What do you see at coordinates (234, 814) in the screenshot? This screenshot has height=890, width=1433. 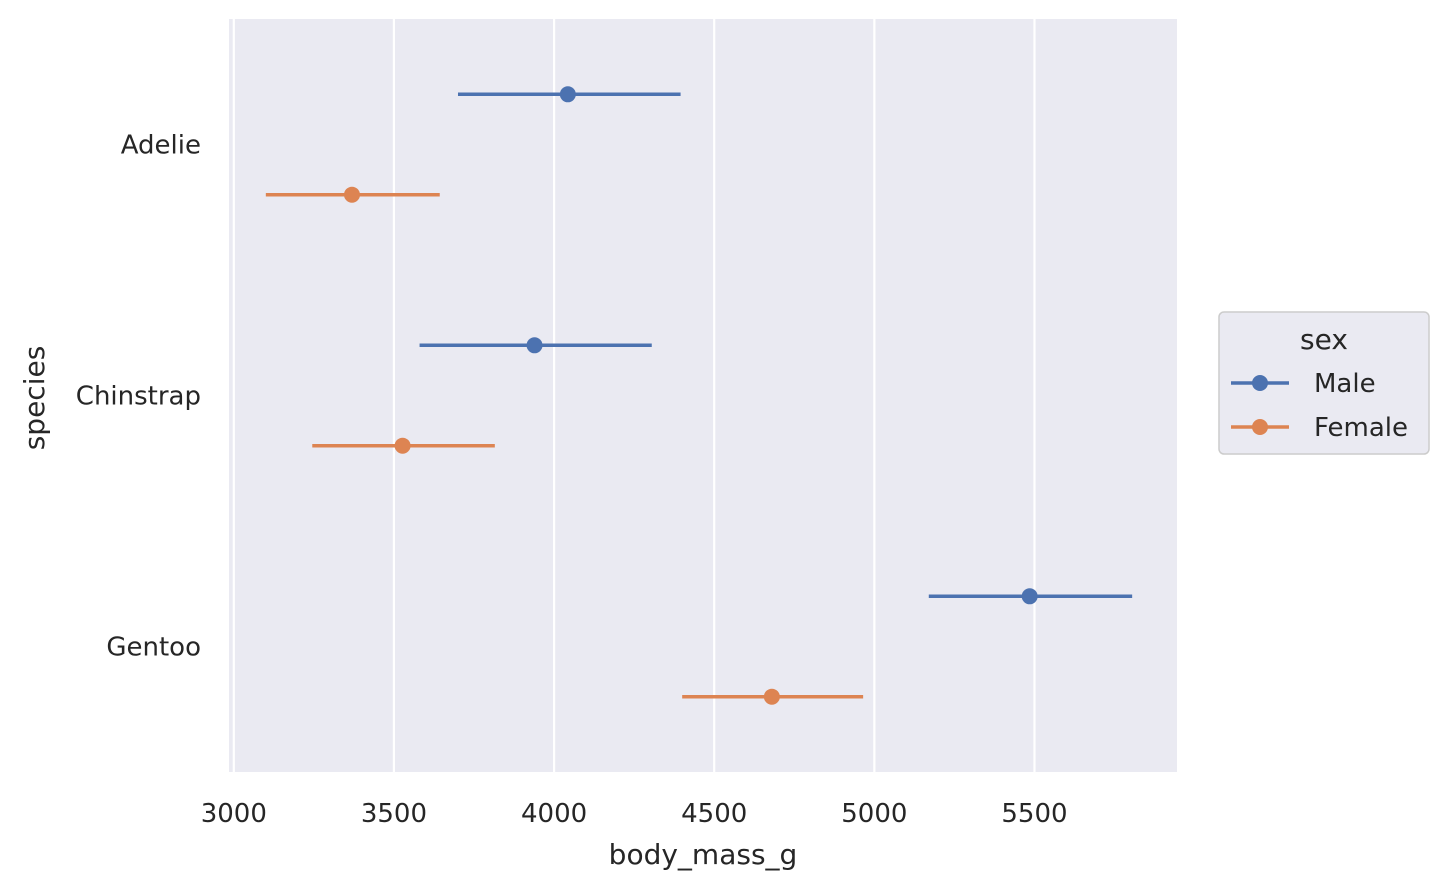 I see `x-tick-label: 3000` at bounding box center [234, 814].